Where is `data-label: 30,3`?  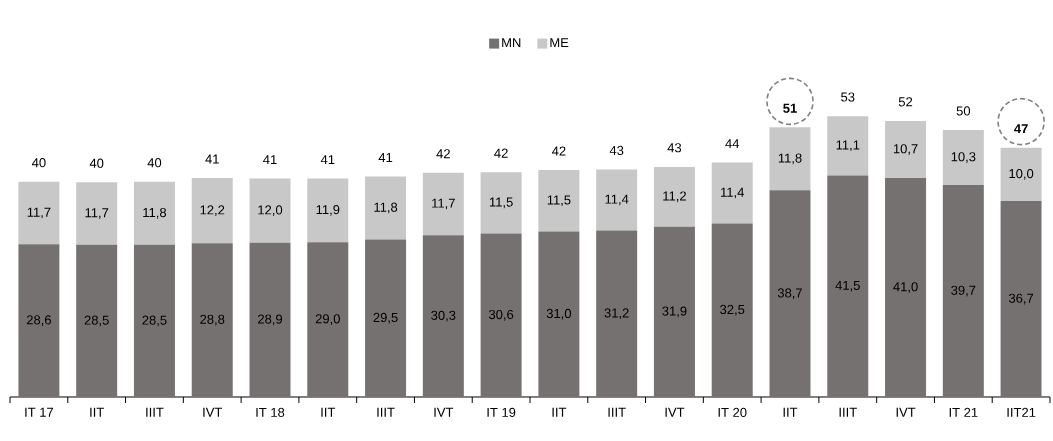
data-label: 30,3 is located at coordinates (443, 316).